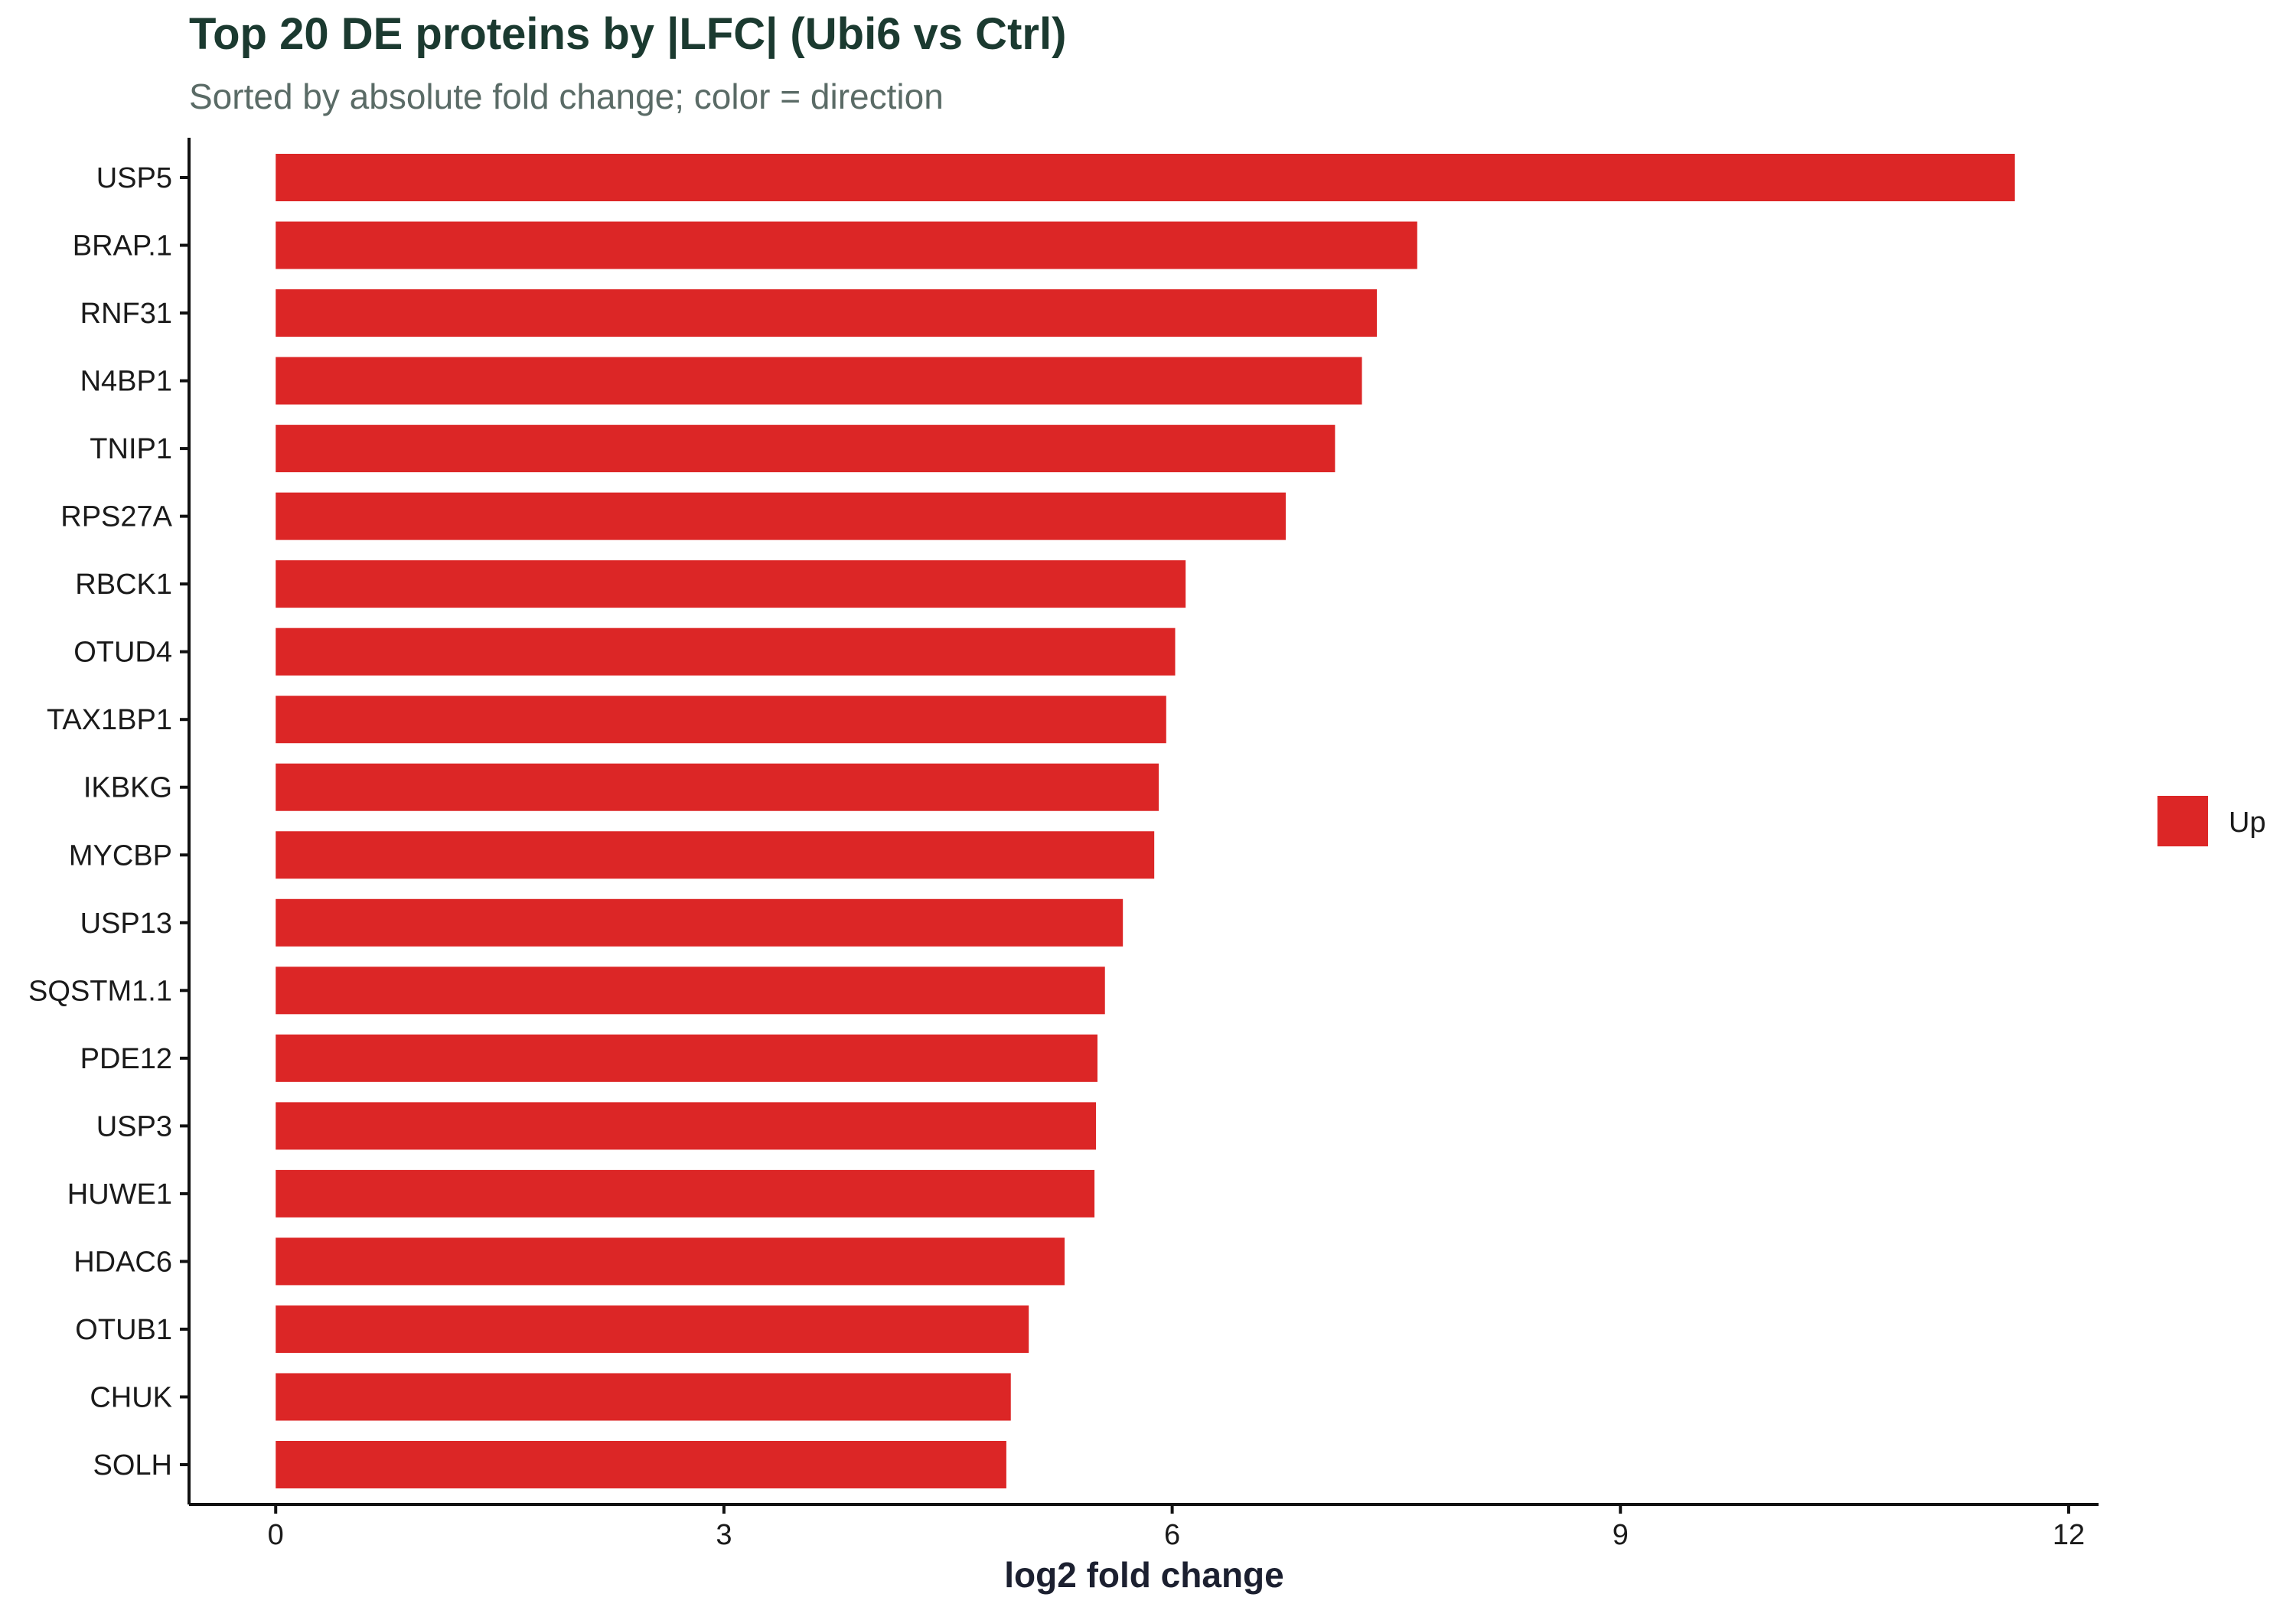  Describe the element at coordinates (120, 855) in the screenshot. I see `y-tick-label: MYCBP` at that location.